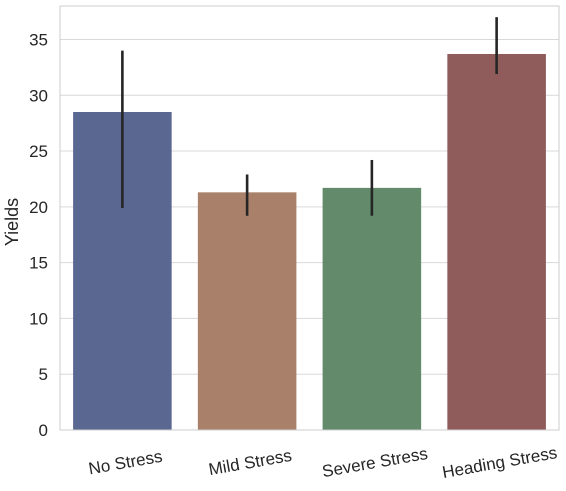 This screenshot has height=491, width=566. I want to click on y-tick-label: 35, so click(38, 39).